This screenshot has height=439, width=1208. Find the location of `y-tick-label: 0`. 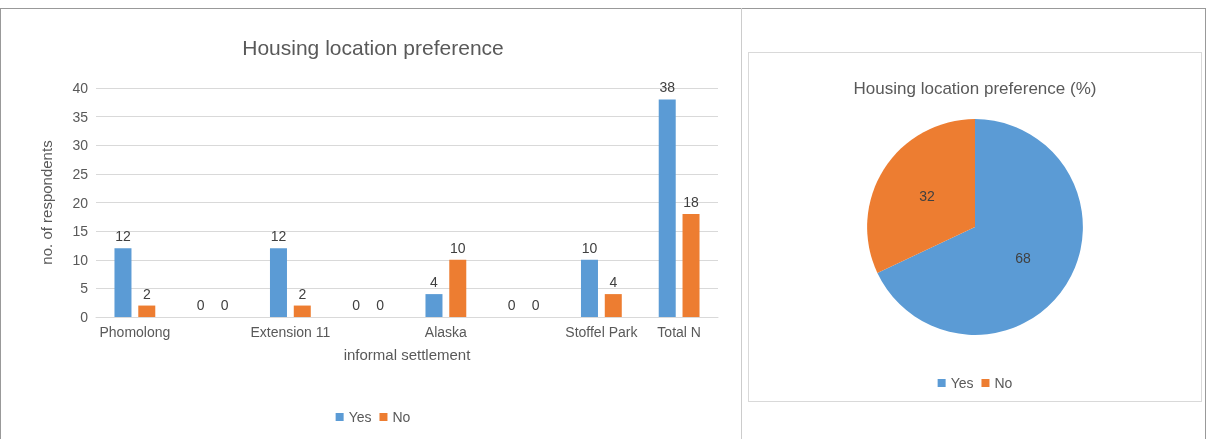

y-tick-label: 0 is located at coordinates (84, 317).